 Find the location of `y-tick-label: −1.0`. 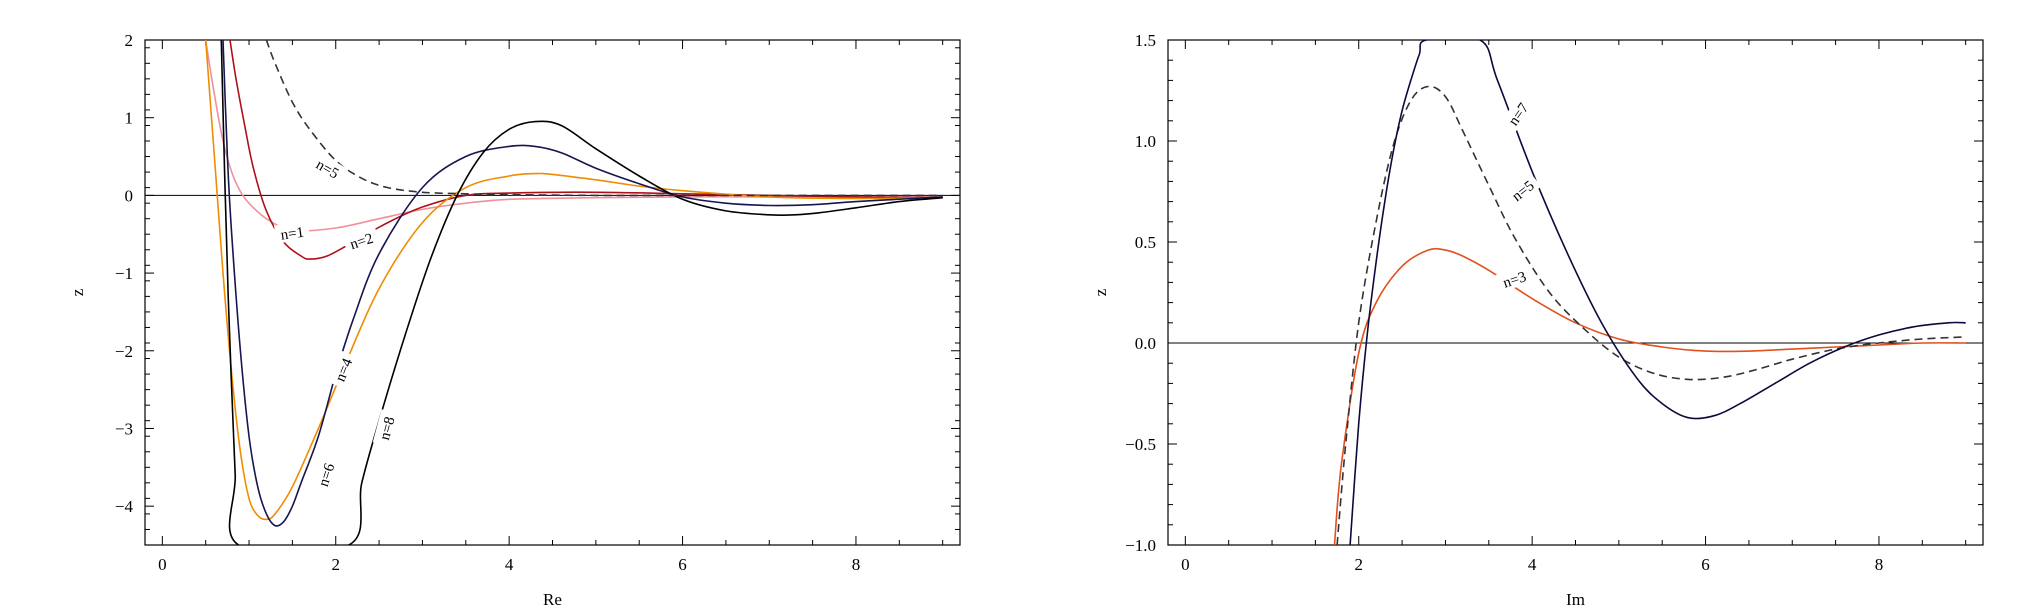

y-tick-label: −1.0 is located at coordinates (1140, 545).